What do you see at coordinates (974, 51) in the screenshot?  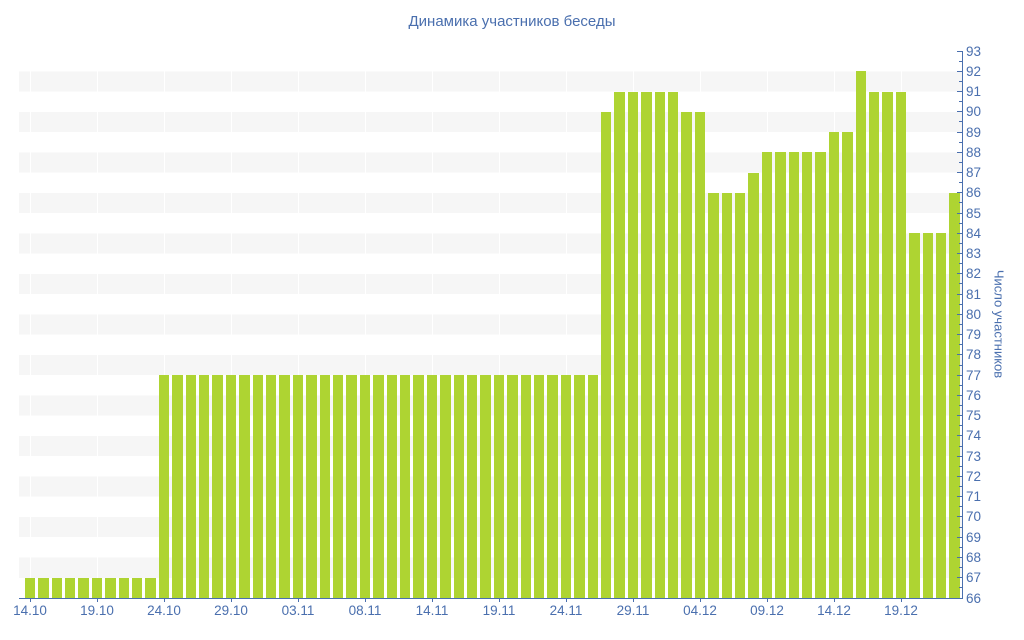 I see `y-tick-label: 93` at bounding box center [974, 51].